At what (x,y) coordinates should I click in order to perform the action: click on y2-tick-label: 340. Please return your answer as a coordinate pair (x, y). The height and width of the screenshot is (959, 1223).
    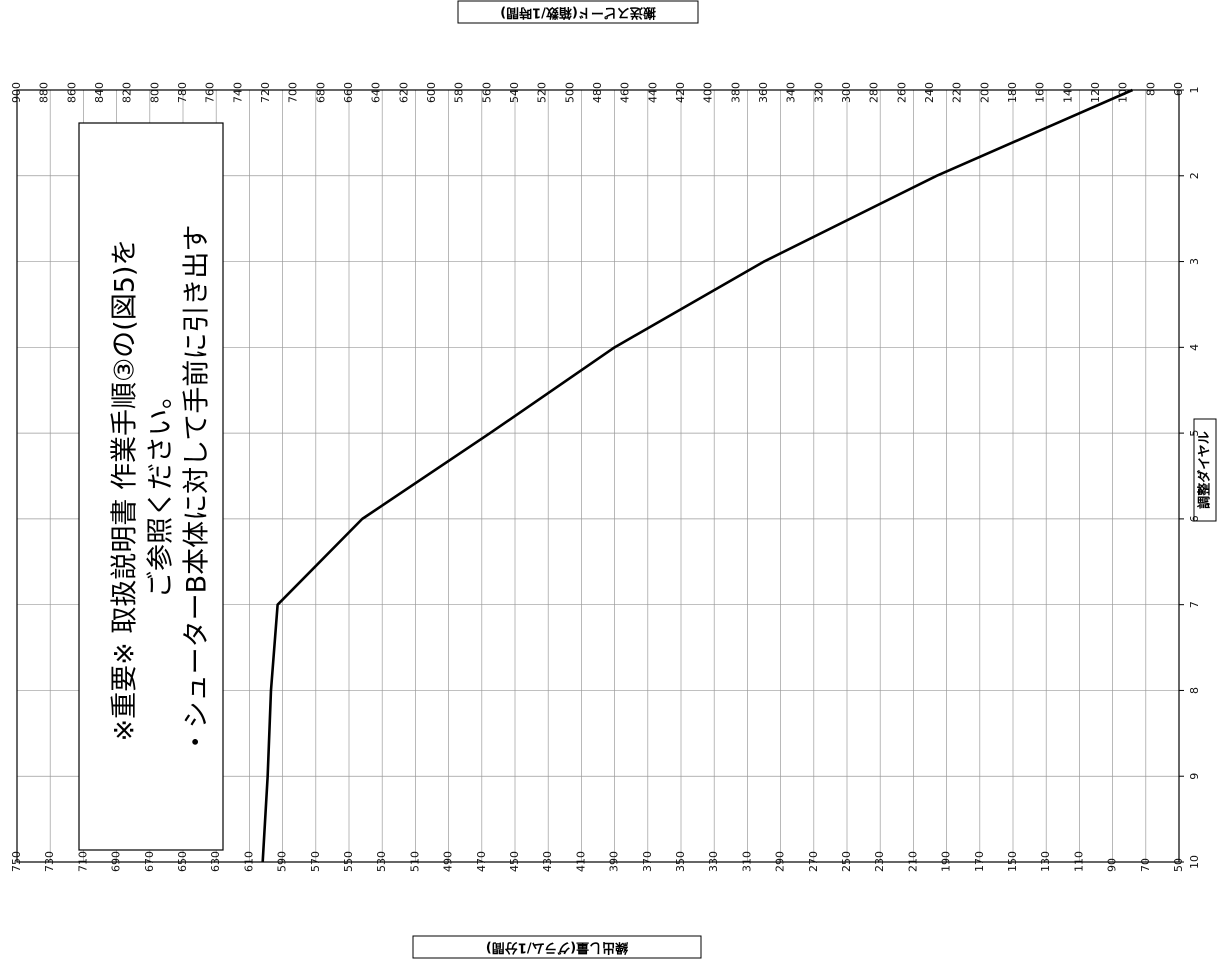
    Looking at the image, I should click on (791, 92).